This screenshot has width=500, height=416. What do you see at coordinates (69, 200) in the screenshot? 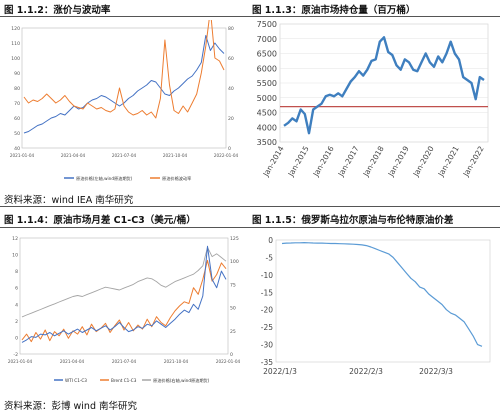
I see `source-note-top: 资料来源：wind IEA 南华研究` at bounding box center [69, 200].